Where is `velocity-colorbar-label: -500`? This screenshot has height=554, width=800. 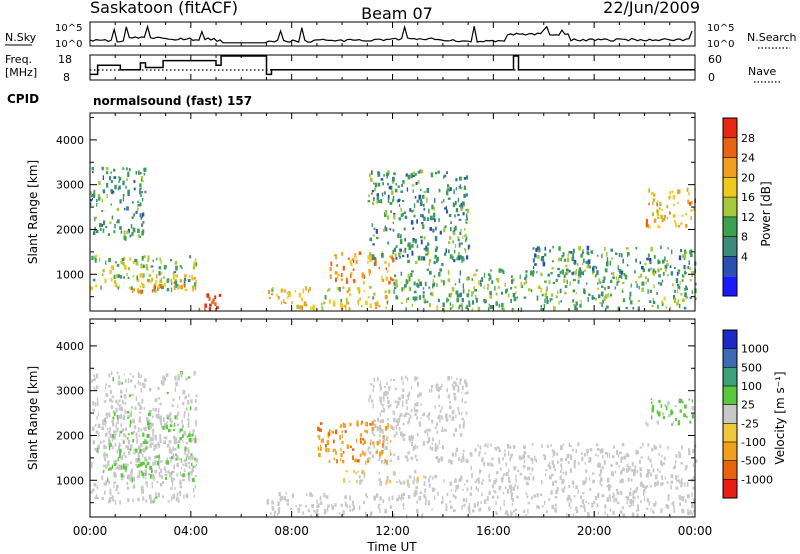
velocity-colorbar-label: -500 is located at coordinates (753, 461).